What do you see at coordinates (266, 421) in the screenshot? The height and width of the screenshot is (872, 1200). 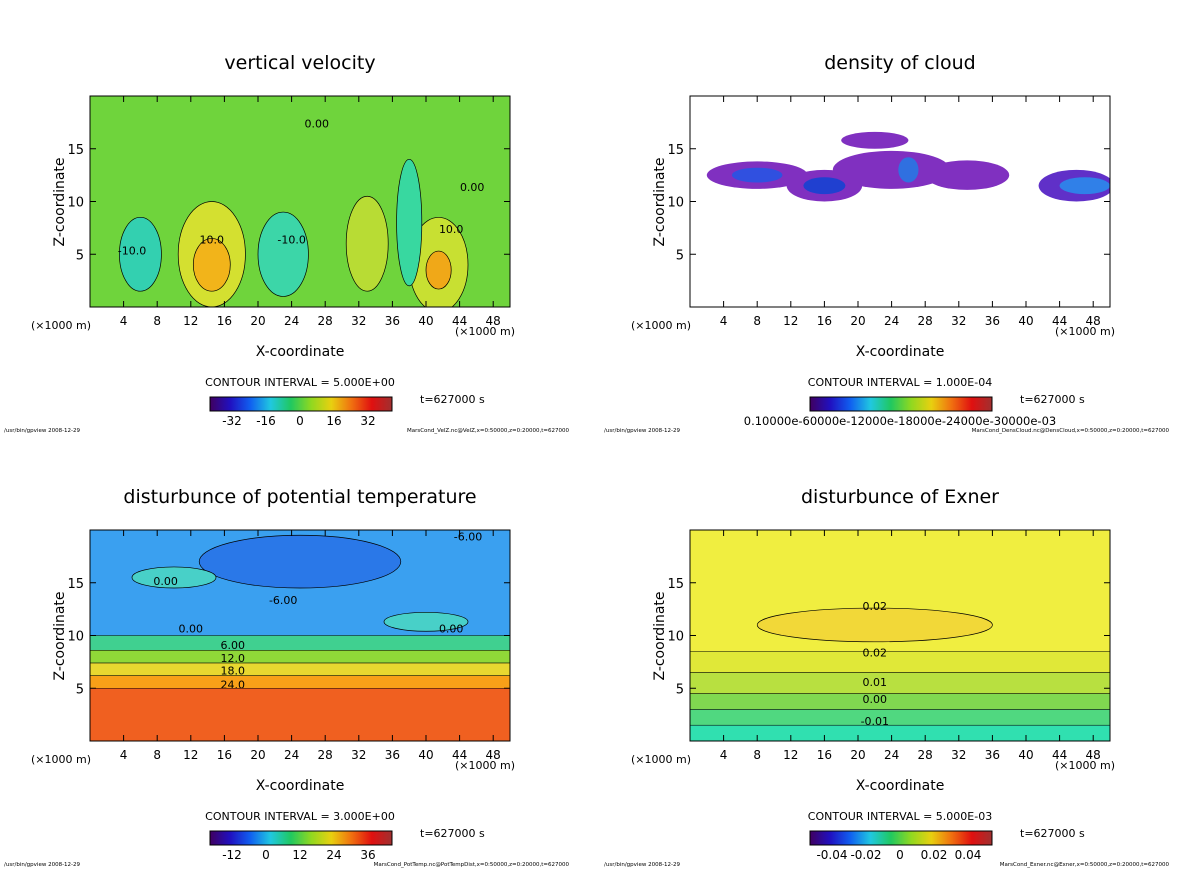 I see `colorbar-tick-label: -16` at bounding box center [266, 421].